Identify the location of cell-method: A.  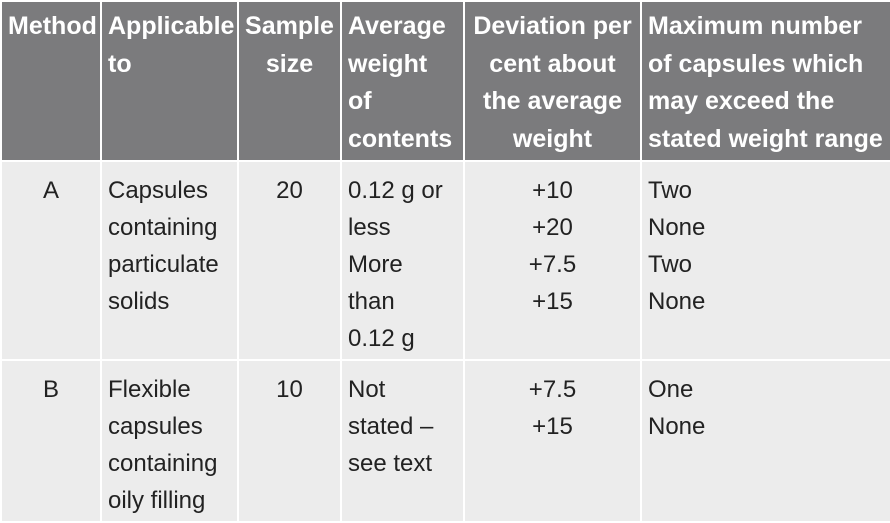
(51, 260).